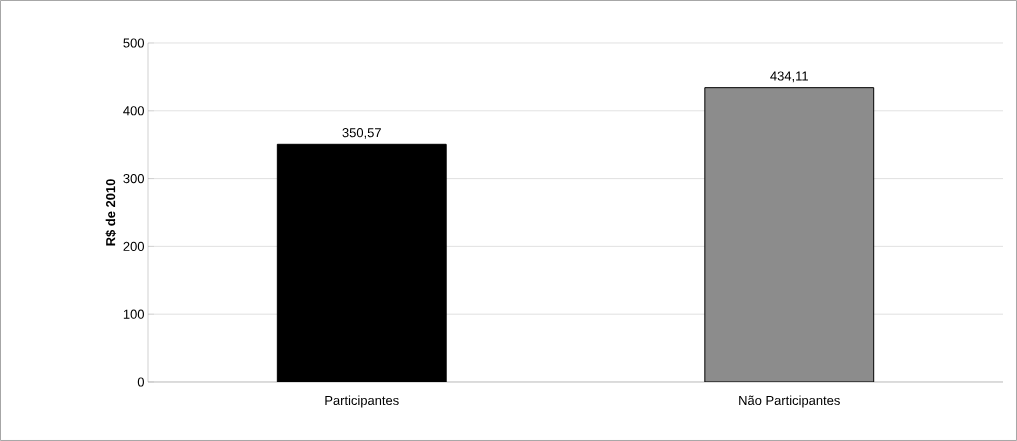  I want to click on x-tick-label: Participantes, so click(362, 401).